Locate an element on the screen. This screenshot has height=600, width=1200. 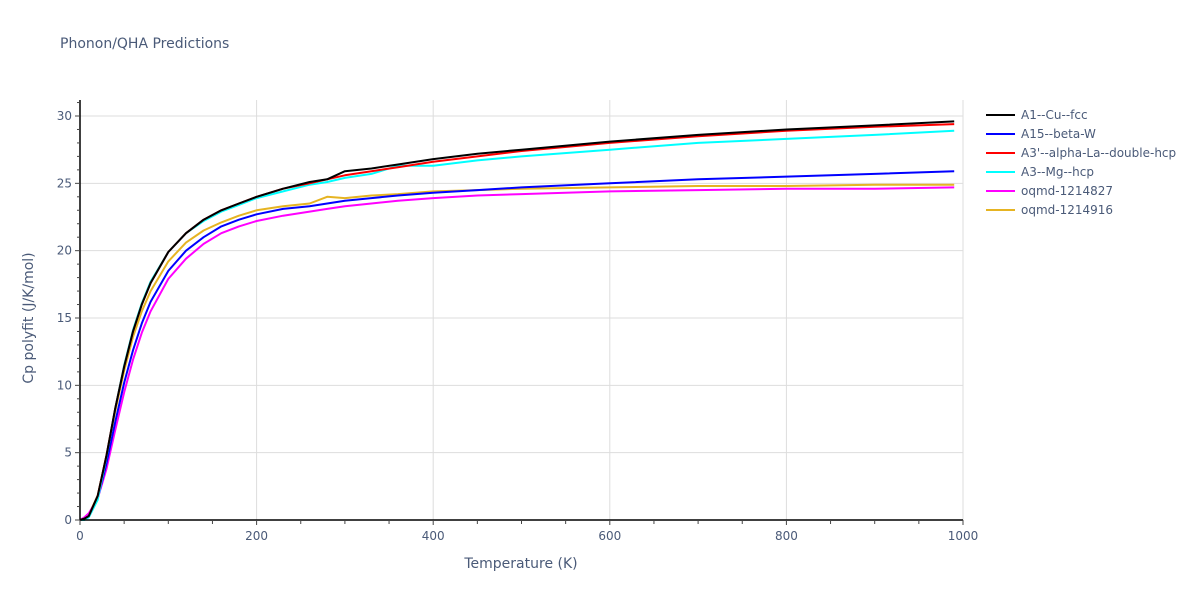
x-tick-label: 0 is located at coordinates (80, 536).